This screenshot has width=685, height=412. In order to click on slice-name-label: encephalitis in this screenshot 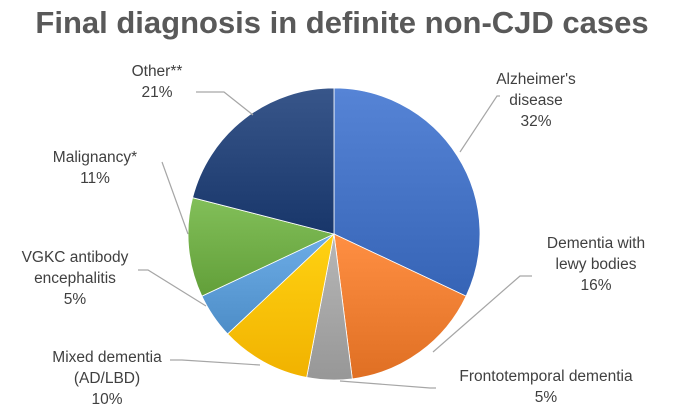, I will do `click(75, 278)`.